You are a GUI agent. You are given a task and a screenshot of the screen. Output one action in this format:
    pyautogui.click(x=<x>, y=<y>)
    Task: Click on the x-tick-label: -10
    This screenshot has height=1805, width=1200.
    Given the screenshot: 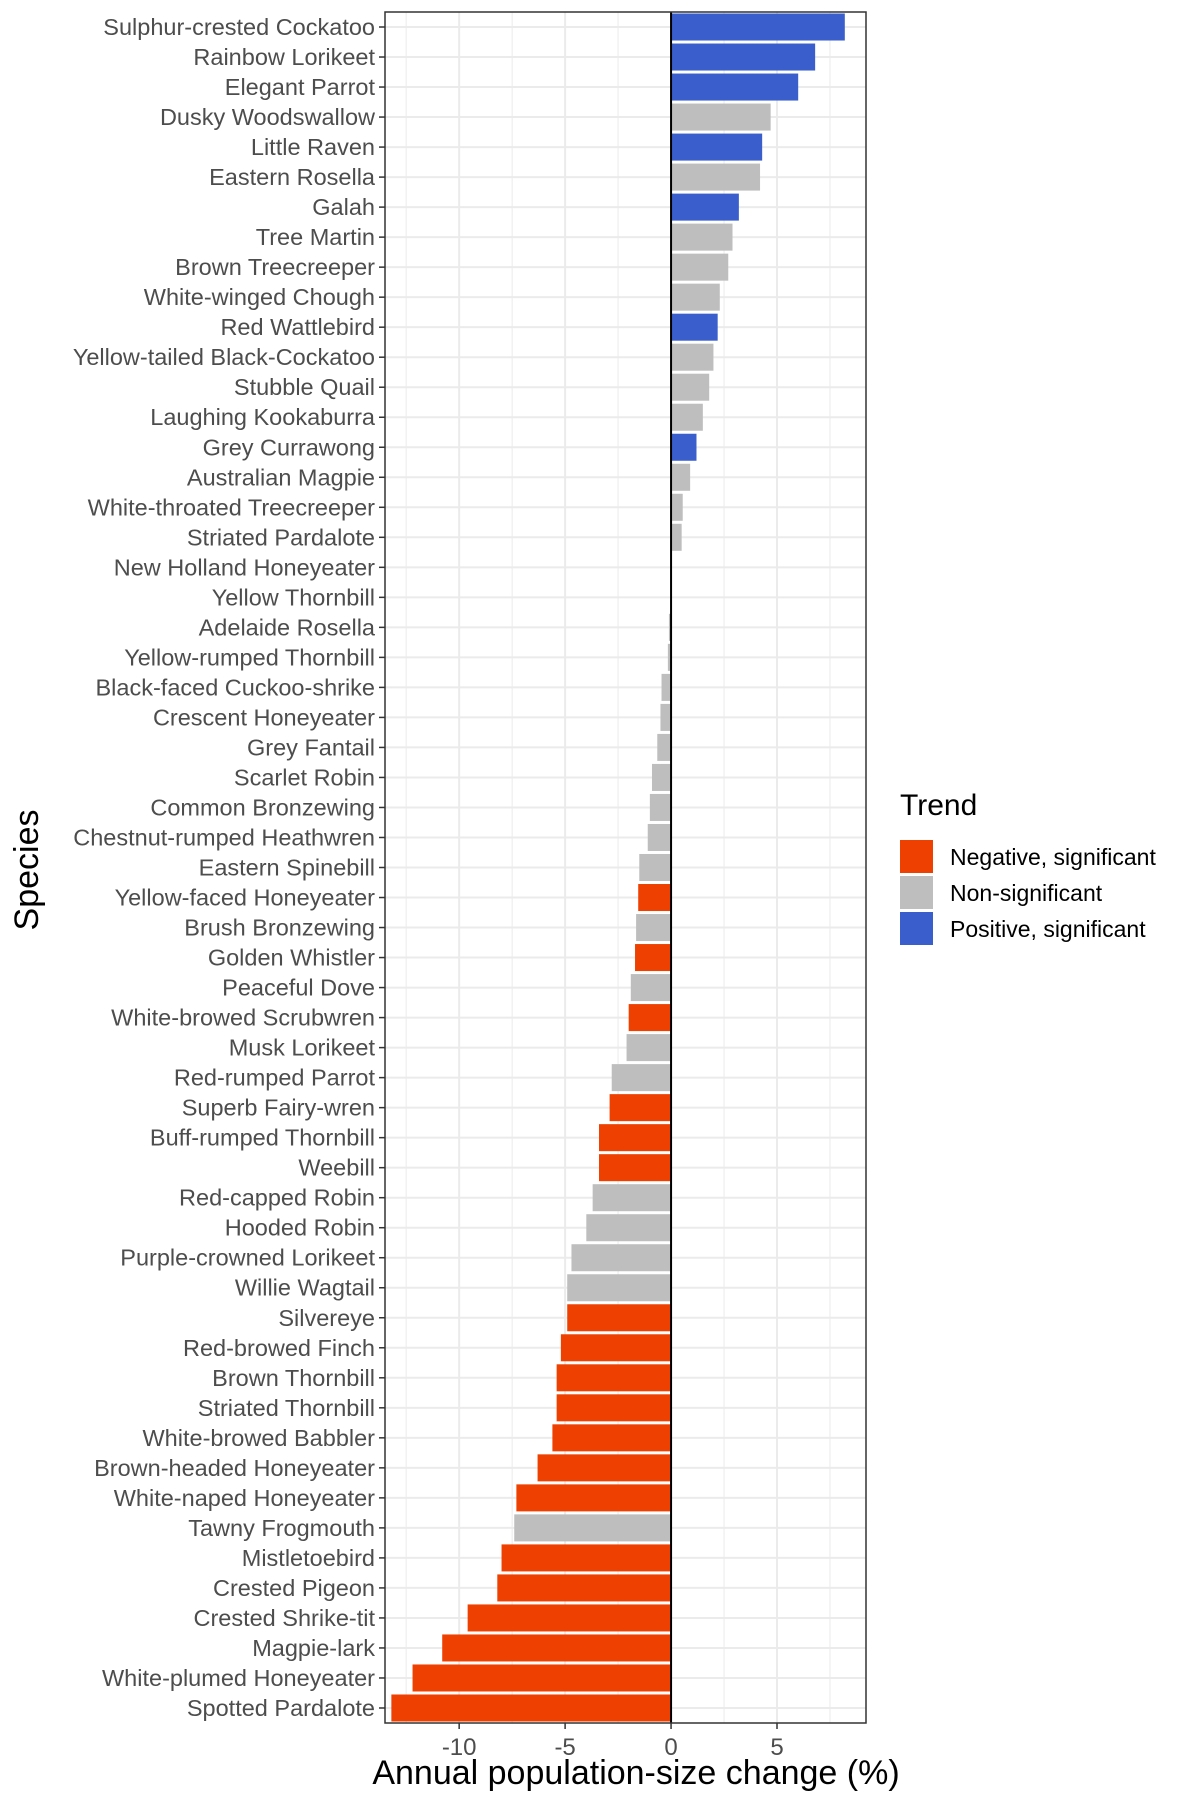 What is the action you would take?
    pyautogui.click(x=459, y=1747)
    